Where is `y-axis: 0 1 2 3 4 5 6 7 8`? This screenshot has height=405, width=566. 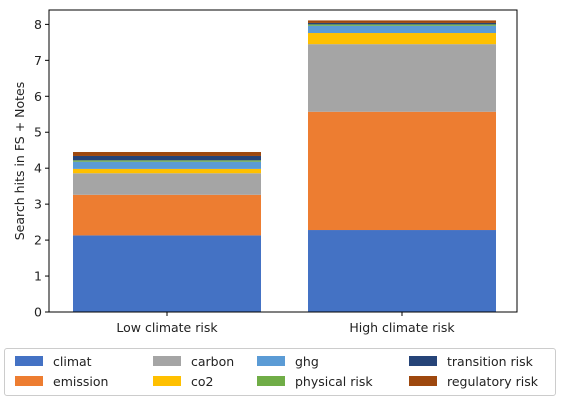 y-axis: 0 1 2 3 4 5 6 7 8 is located at coordinates (41, 168).